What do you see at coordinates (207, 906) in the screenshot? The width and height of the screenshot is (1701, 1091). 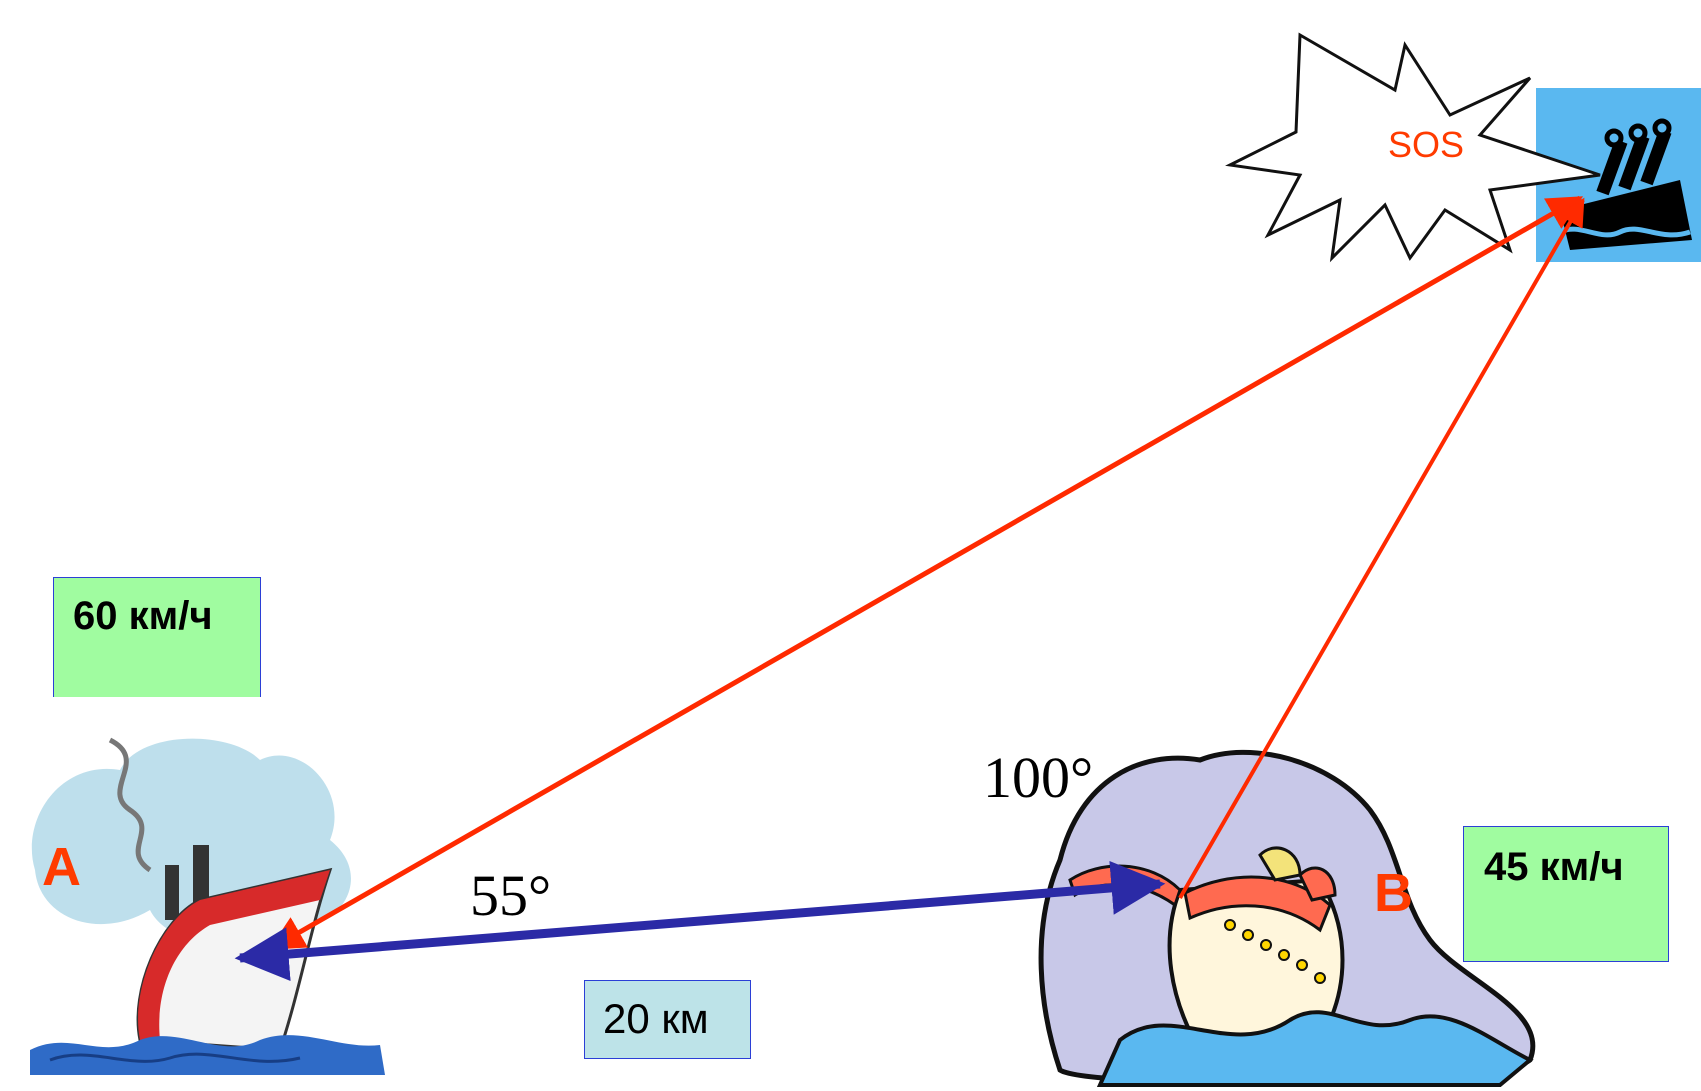 I see `steamship-icon` at bounding box center [207, 906].